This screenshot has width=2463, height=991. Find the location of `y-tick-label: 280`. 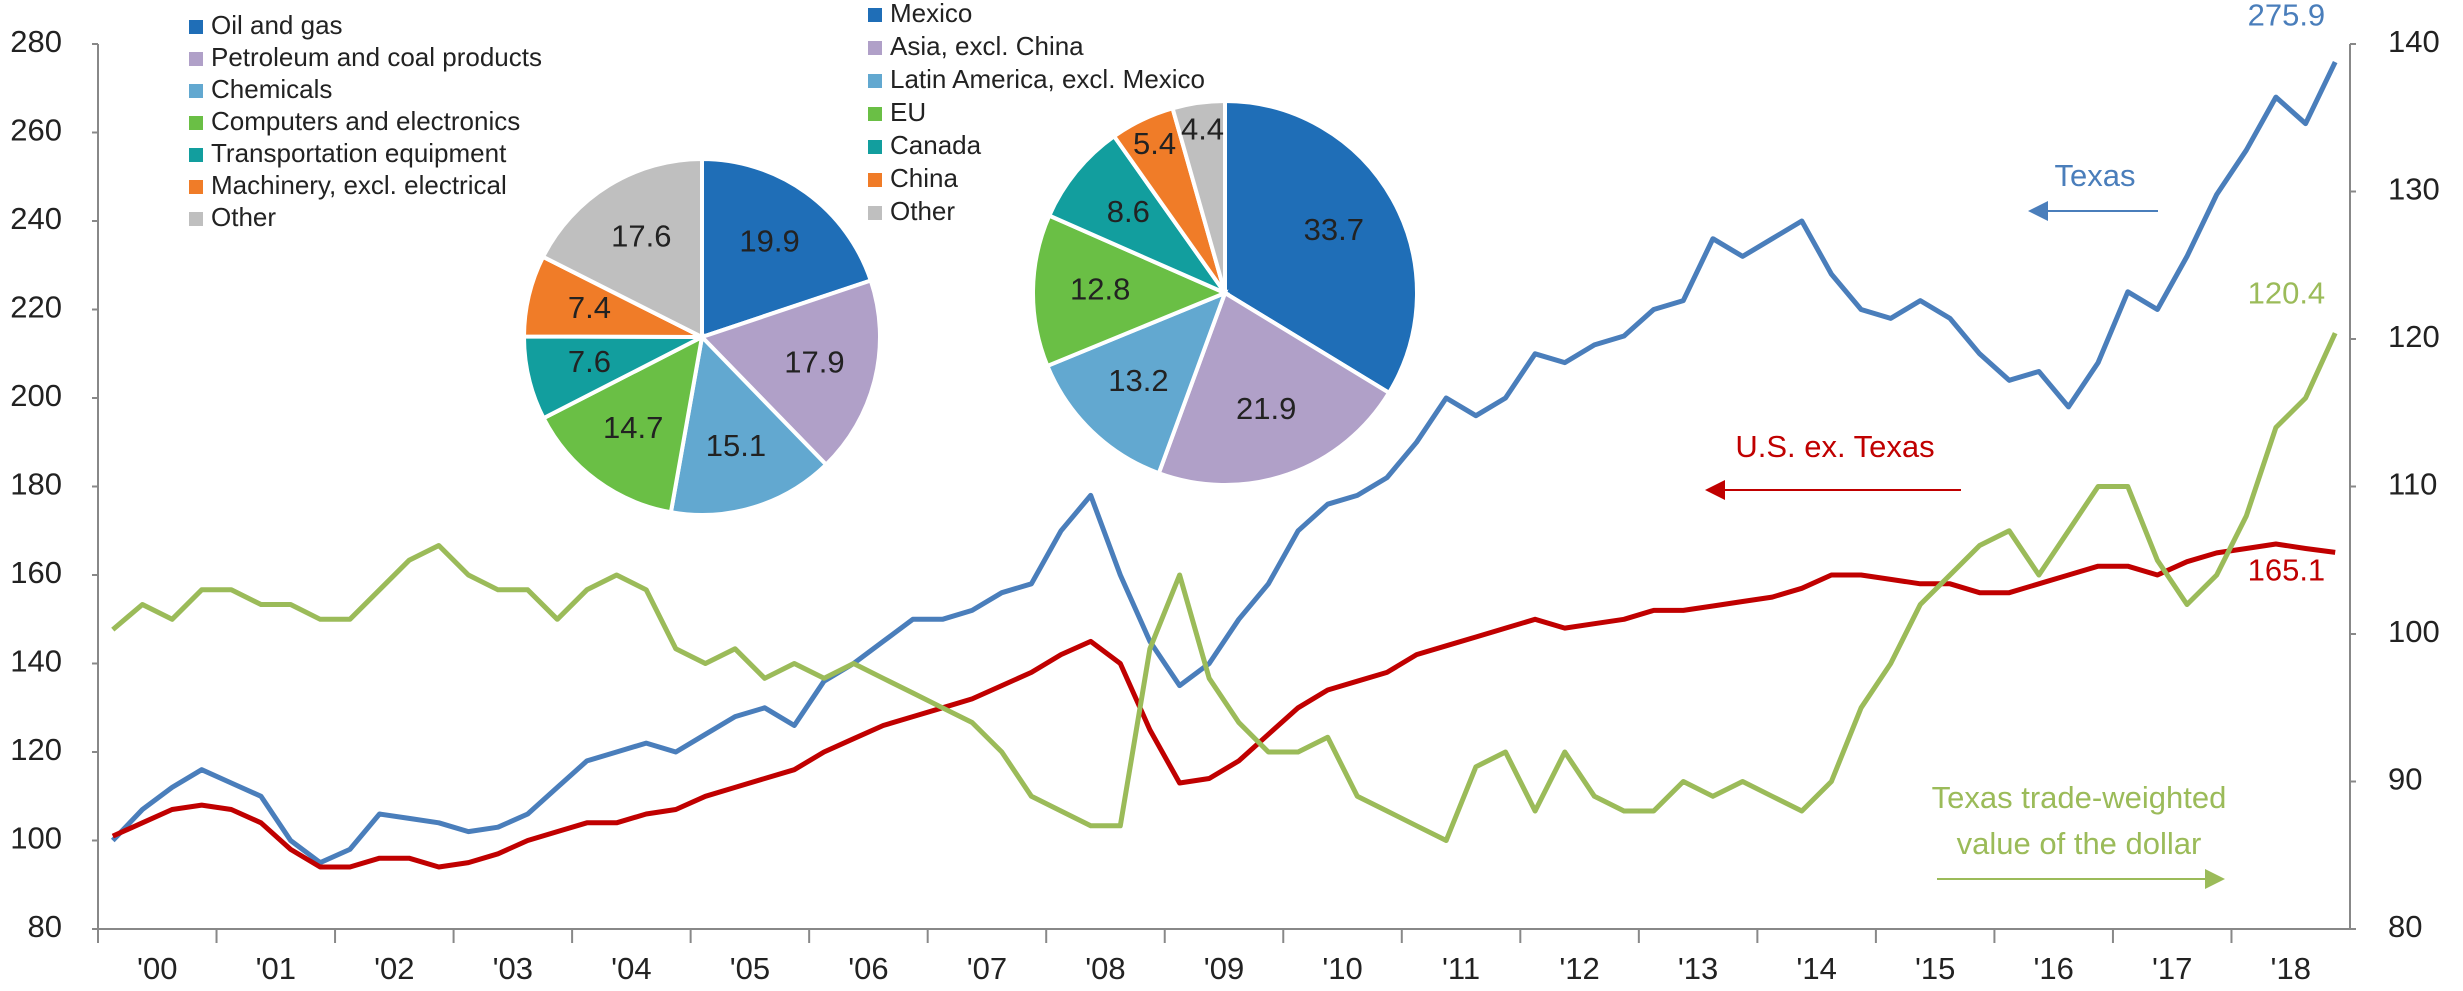

y-tick-label: 280 is located at coordinates (36, 41).